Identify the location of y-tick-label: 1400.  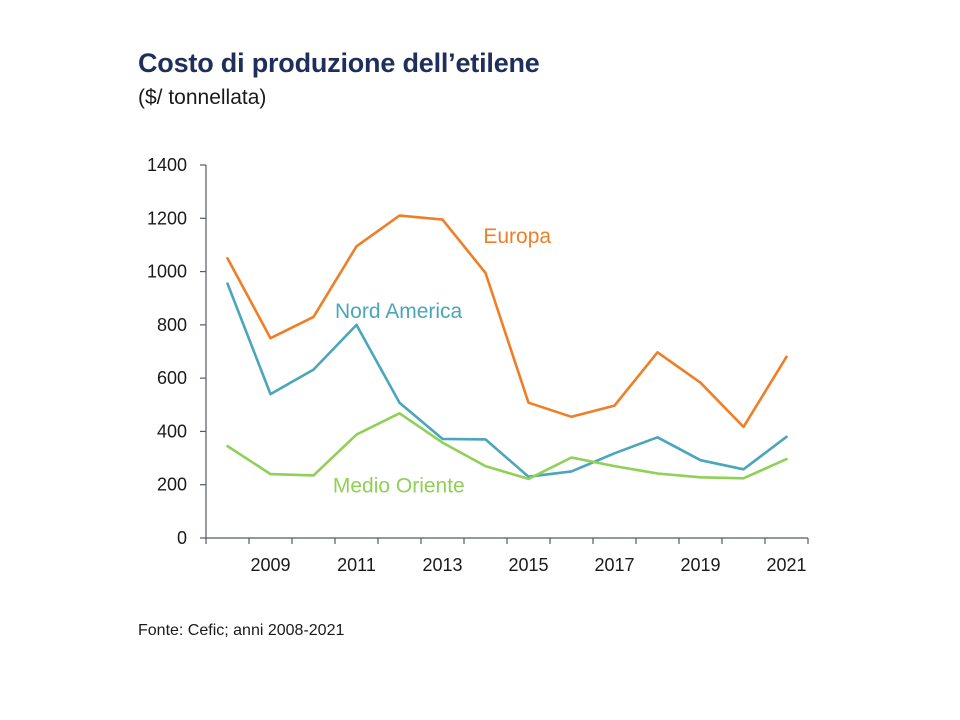
(167, 165).